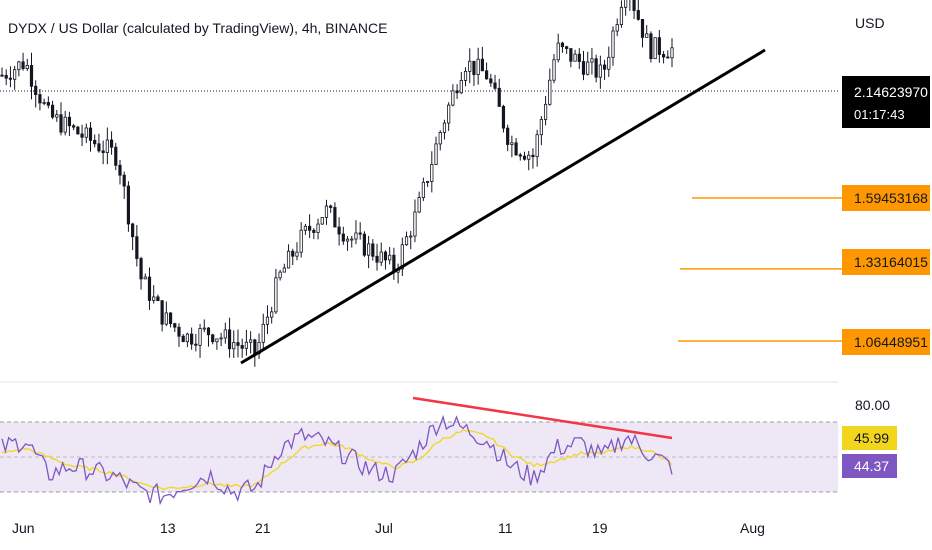 The height and width of the screenshot is (550, 932). I want to click on x-axis: Jun 13 21 Jul 11 19 Aug, so click(388, 528).